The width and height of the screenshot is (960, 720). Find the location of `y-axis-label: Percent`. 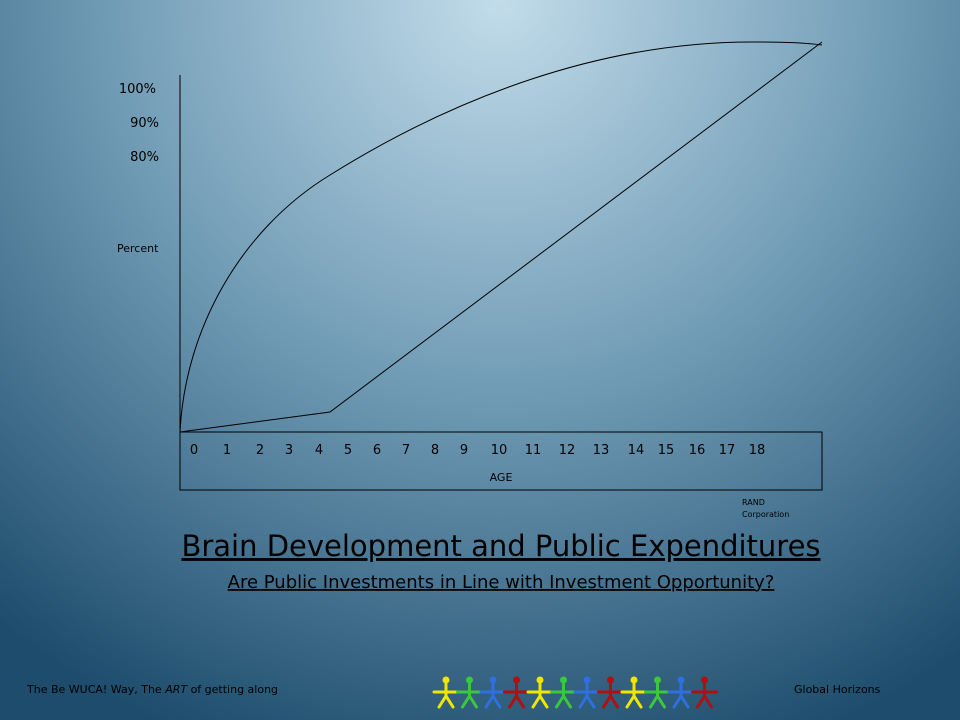

y-axis-label: Percent is located at coordinates (138, 248).